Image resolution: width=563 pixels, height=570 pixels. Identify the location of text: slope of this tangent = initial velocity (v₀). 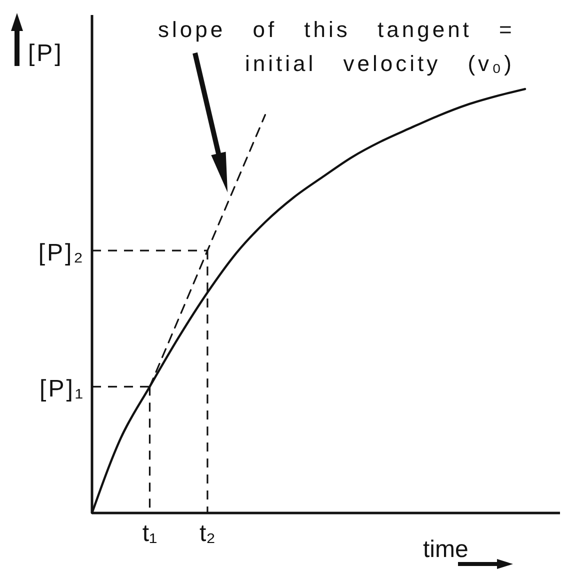
(336, 46).